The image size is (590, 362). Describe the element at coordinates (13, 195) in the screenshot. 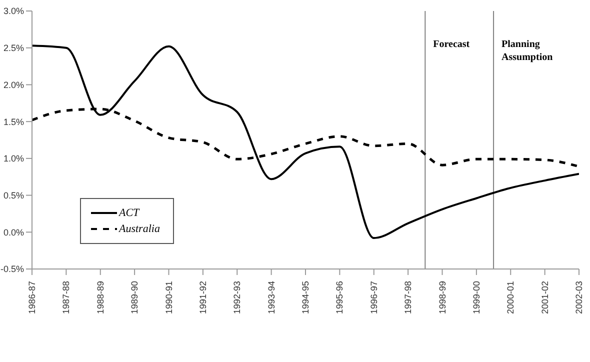

I see `y-tick-label: 0.5%` at that location.